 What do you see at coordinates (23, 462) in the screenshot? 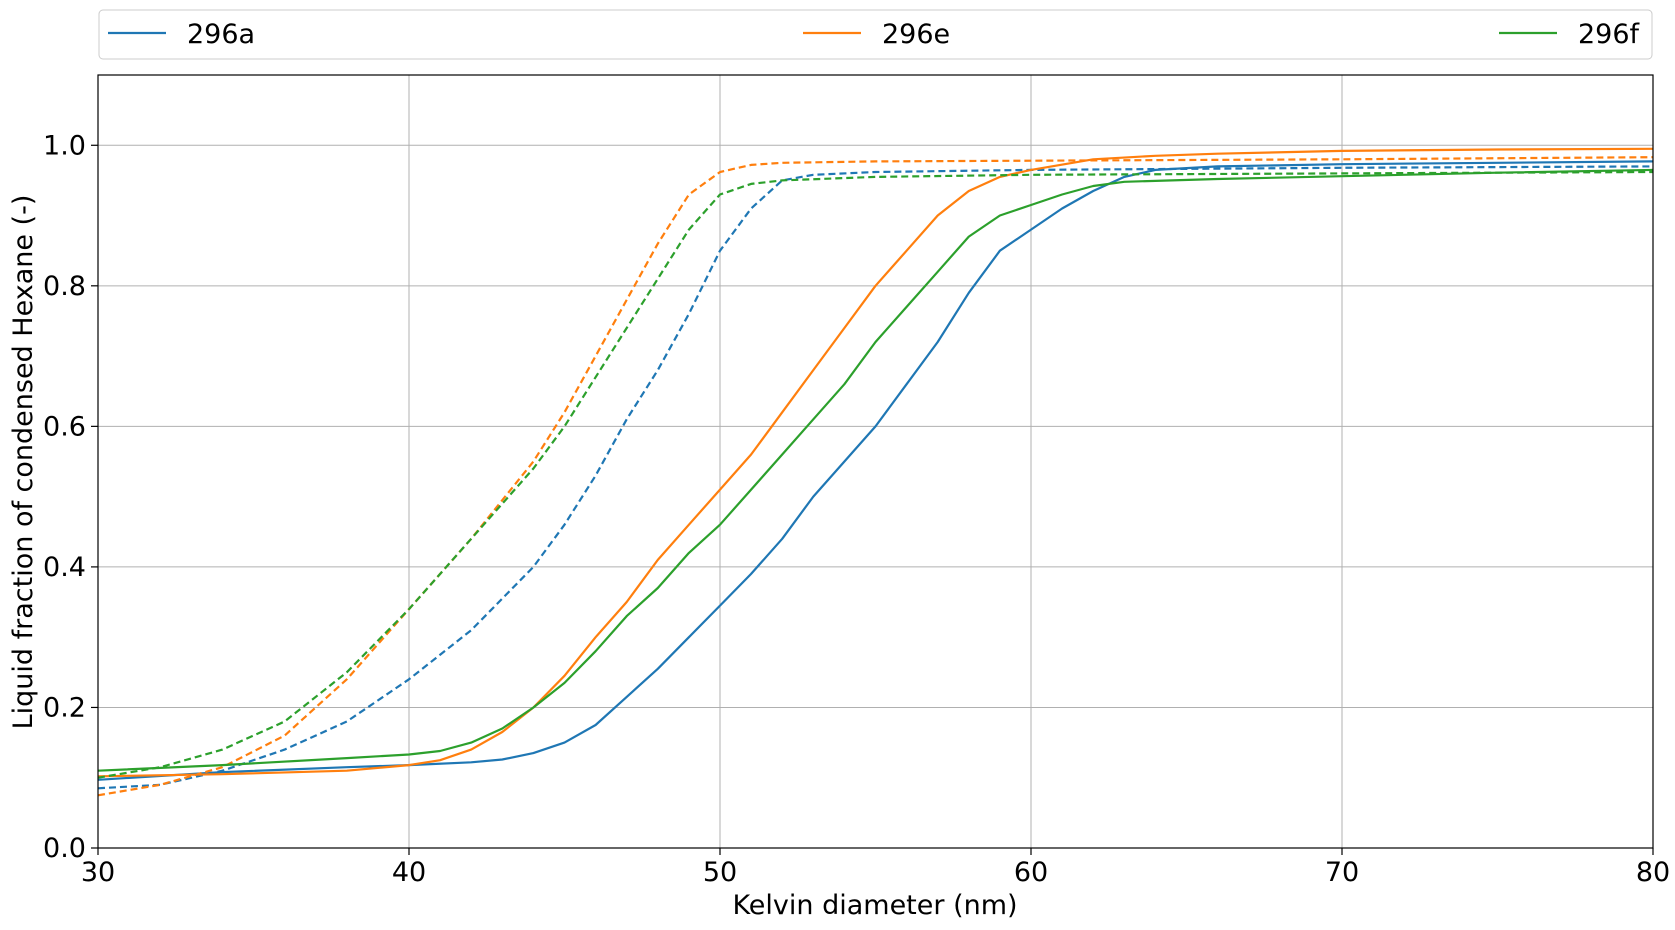
I see `y-axis-label: Liquid fraction of condensed Hexane (-)` at bounding box center [23, 462].